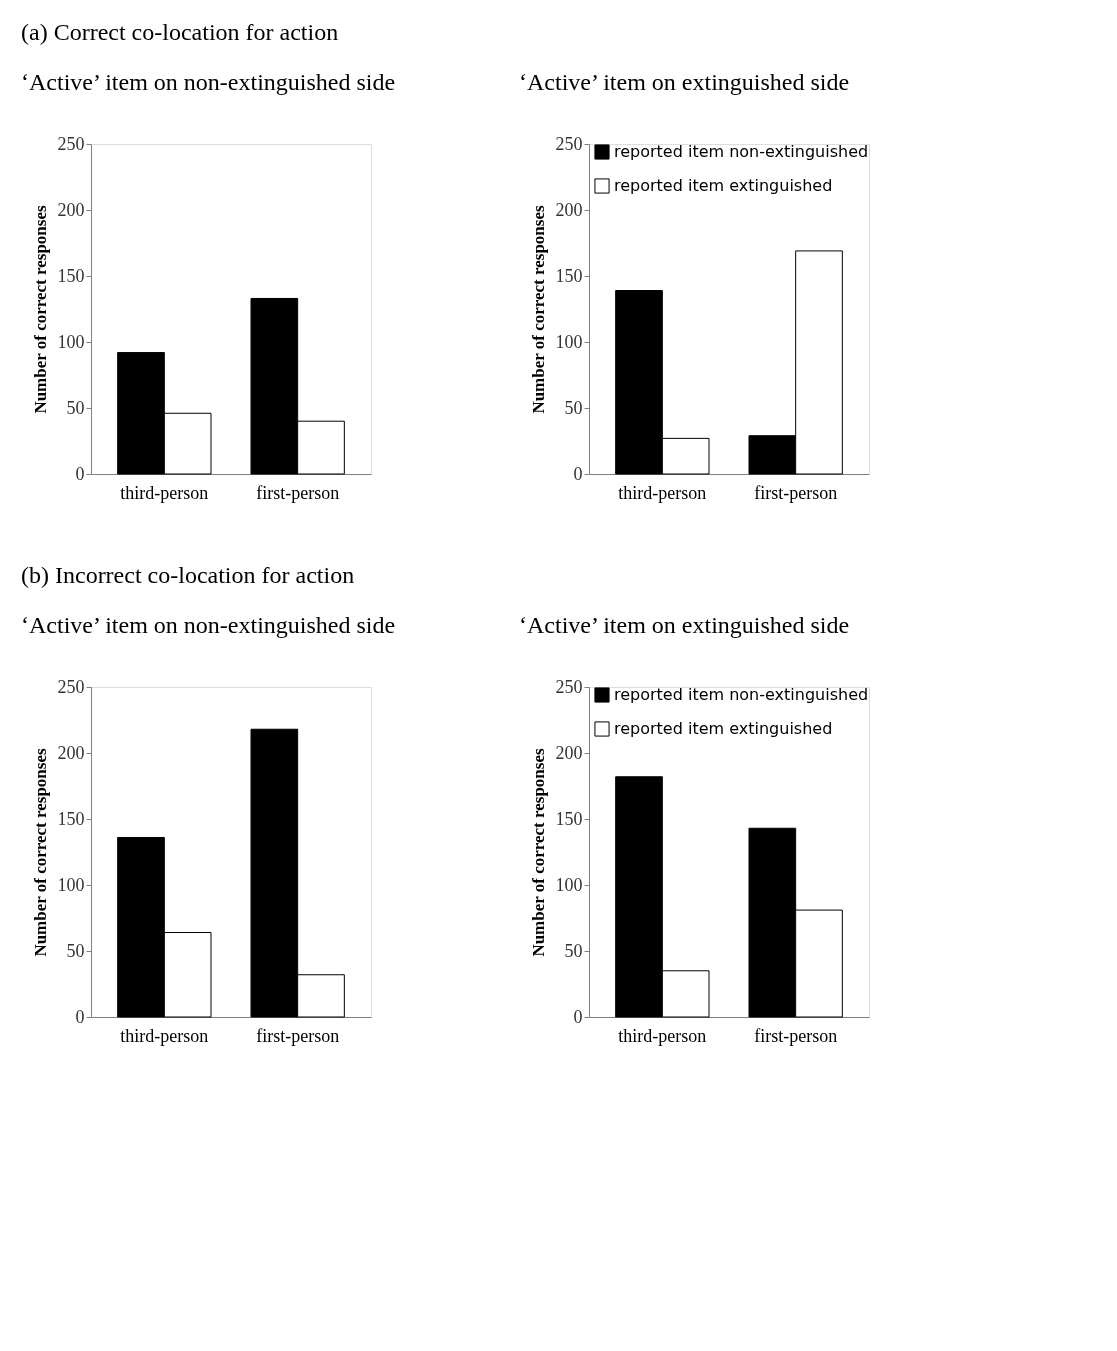  What do you see at coordinates (188, 575) in the screenshot?
I see `chart-title: (b) Incorrect co-location for action` at bounding box center [188, 575].